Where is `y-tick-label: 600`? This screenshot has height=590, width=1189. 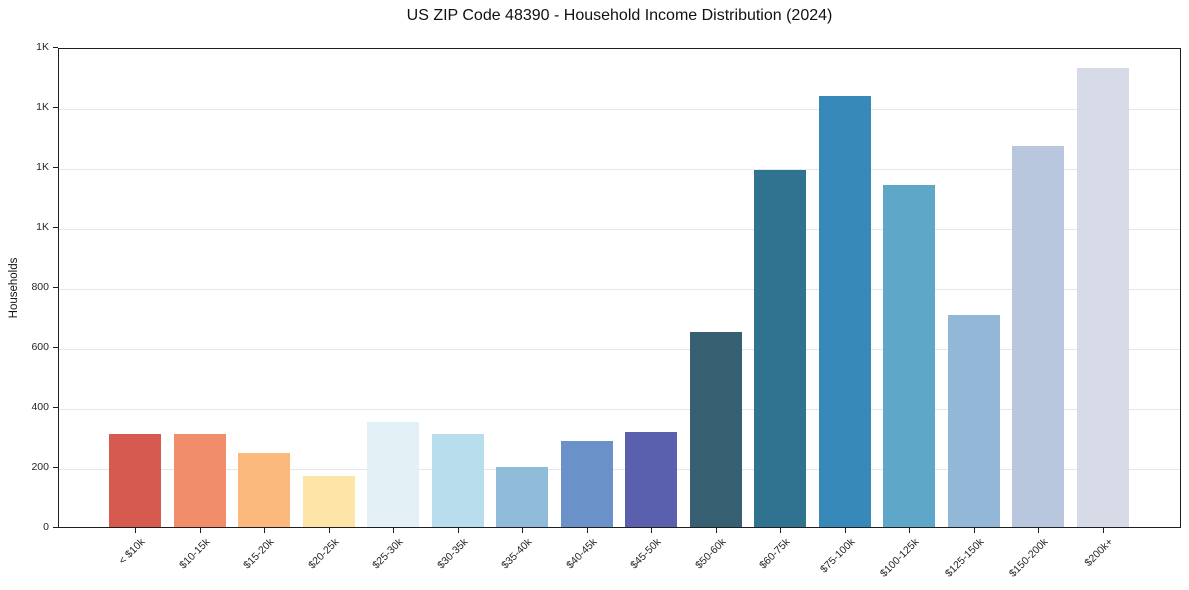
y-tick-label: 600 is located at coordinates (40, 347).